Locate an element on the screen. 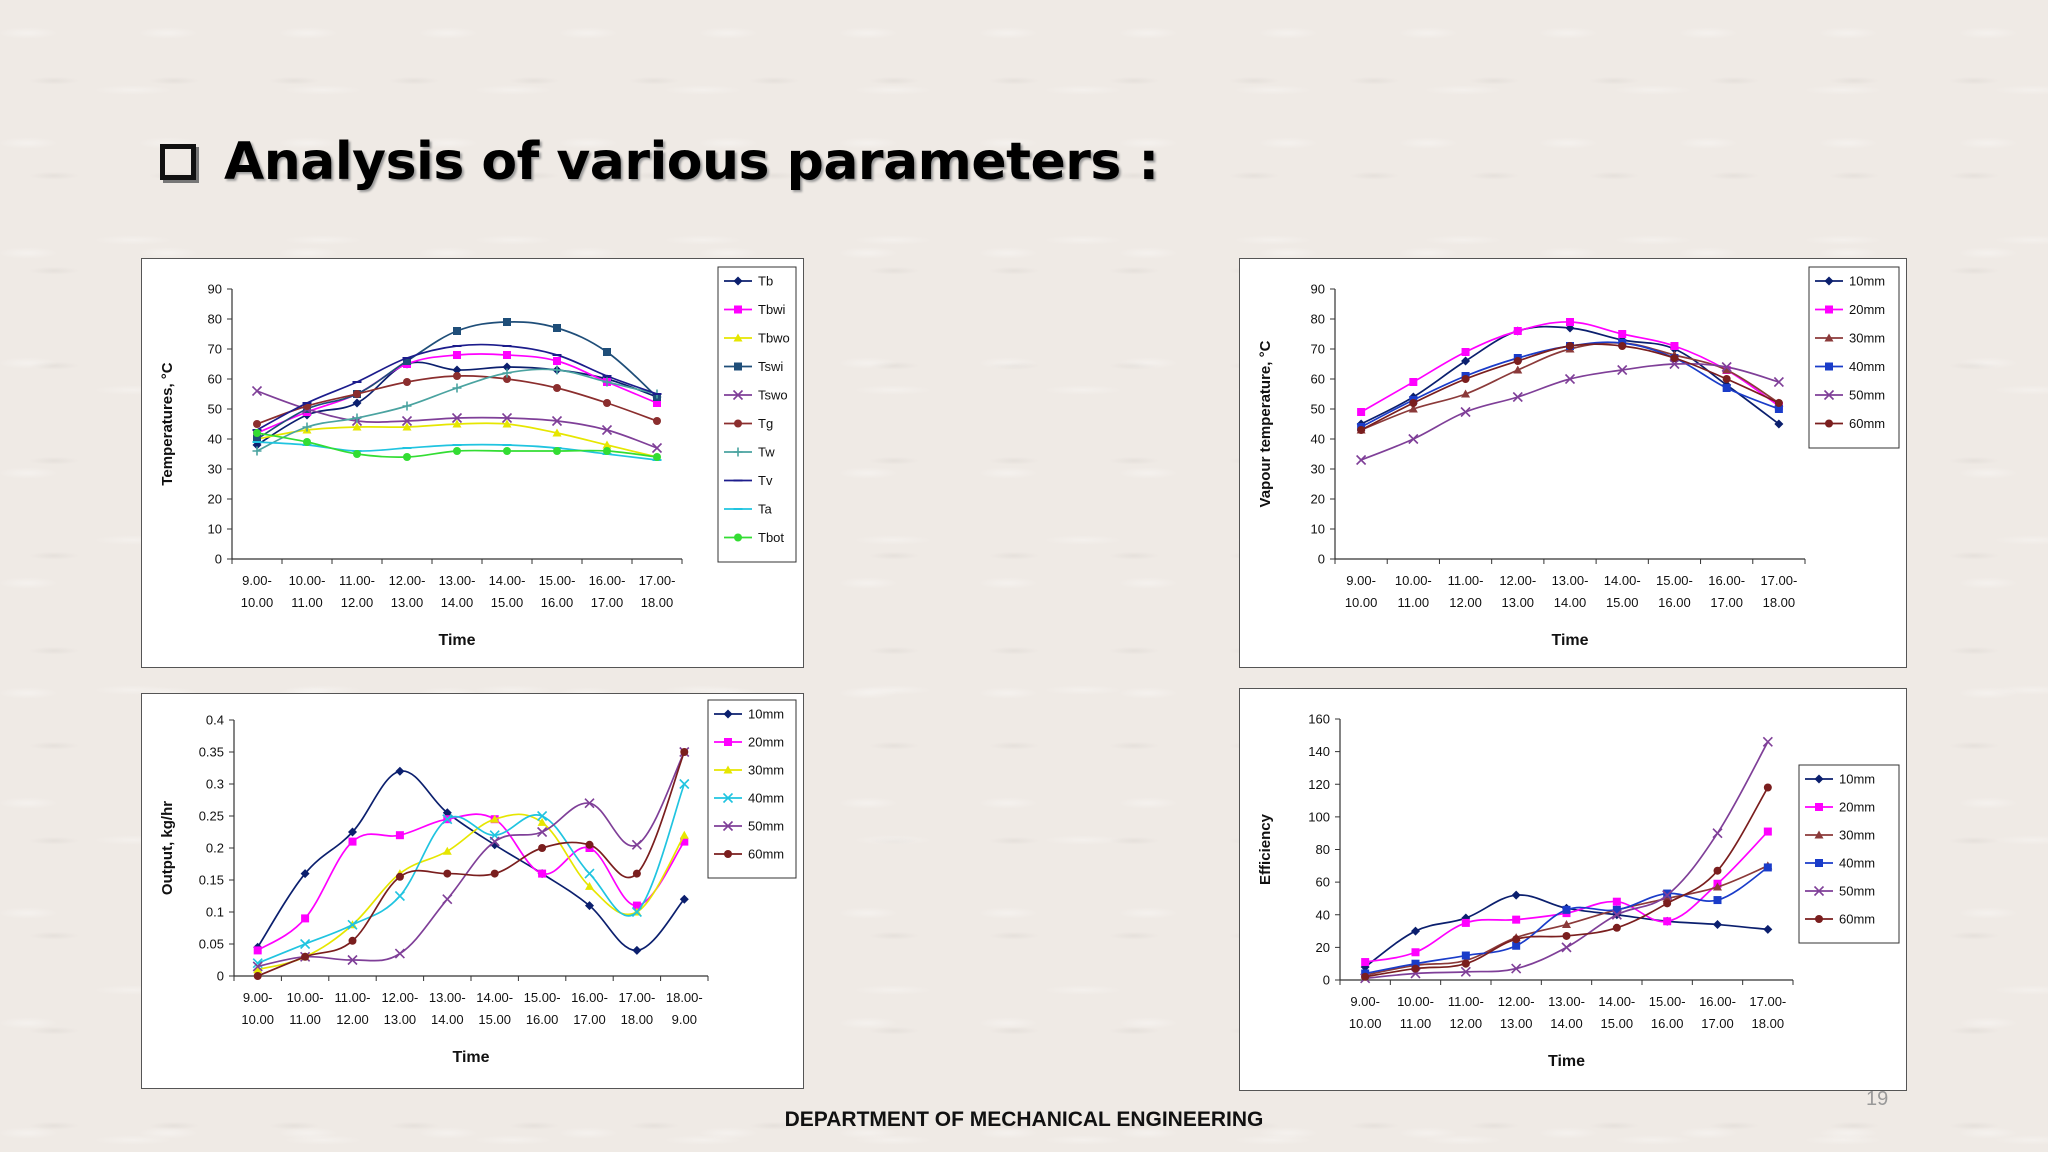 Image resolution: width=2048 pixels, height=1152 pixels. legend-entry: 40mm is located at coordinates (1840, 863).